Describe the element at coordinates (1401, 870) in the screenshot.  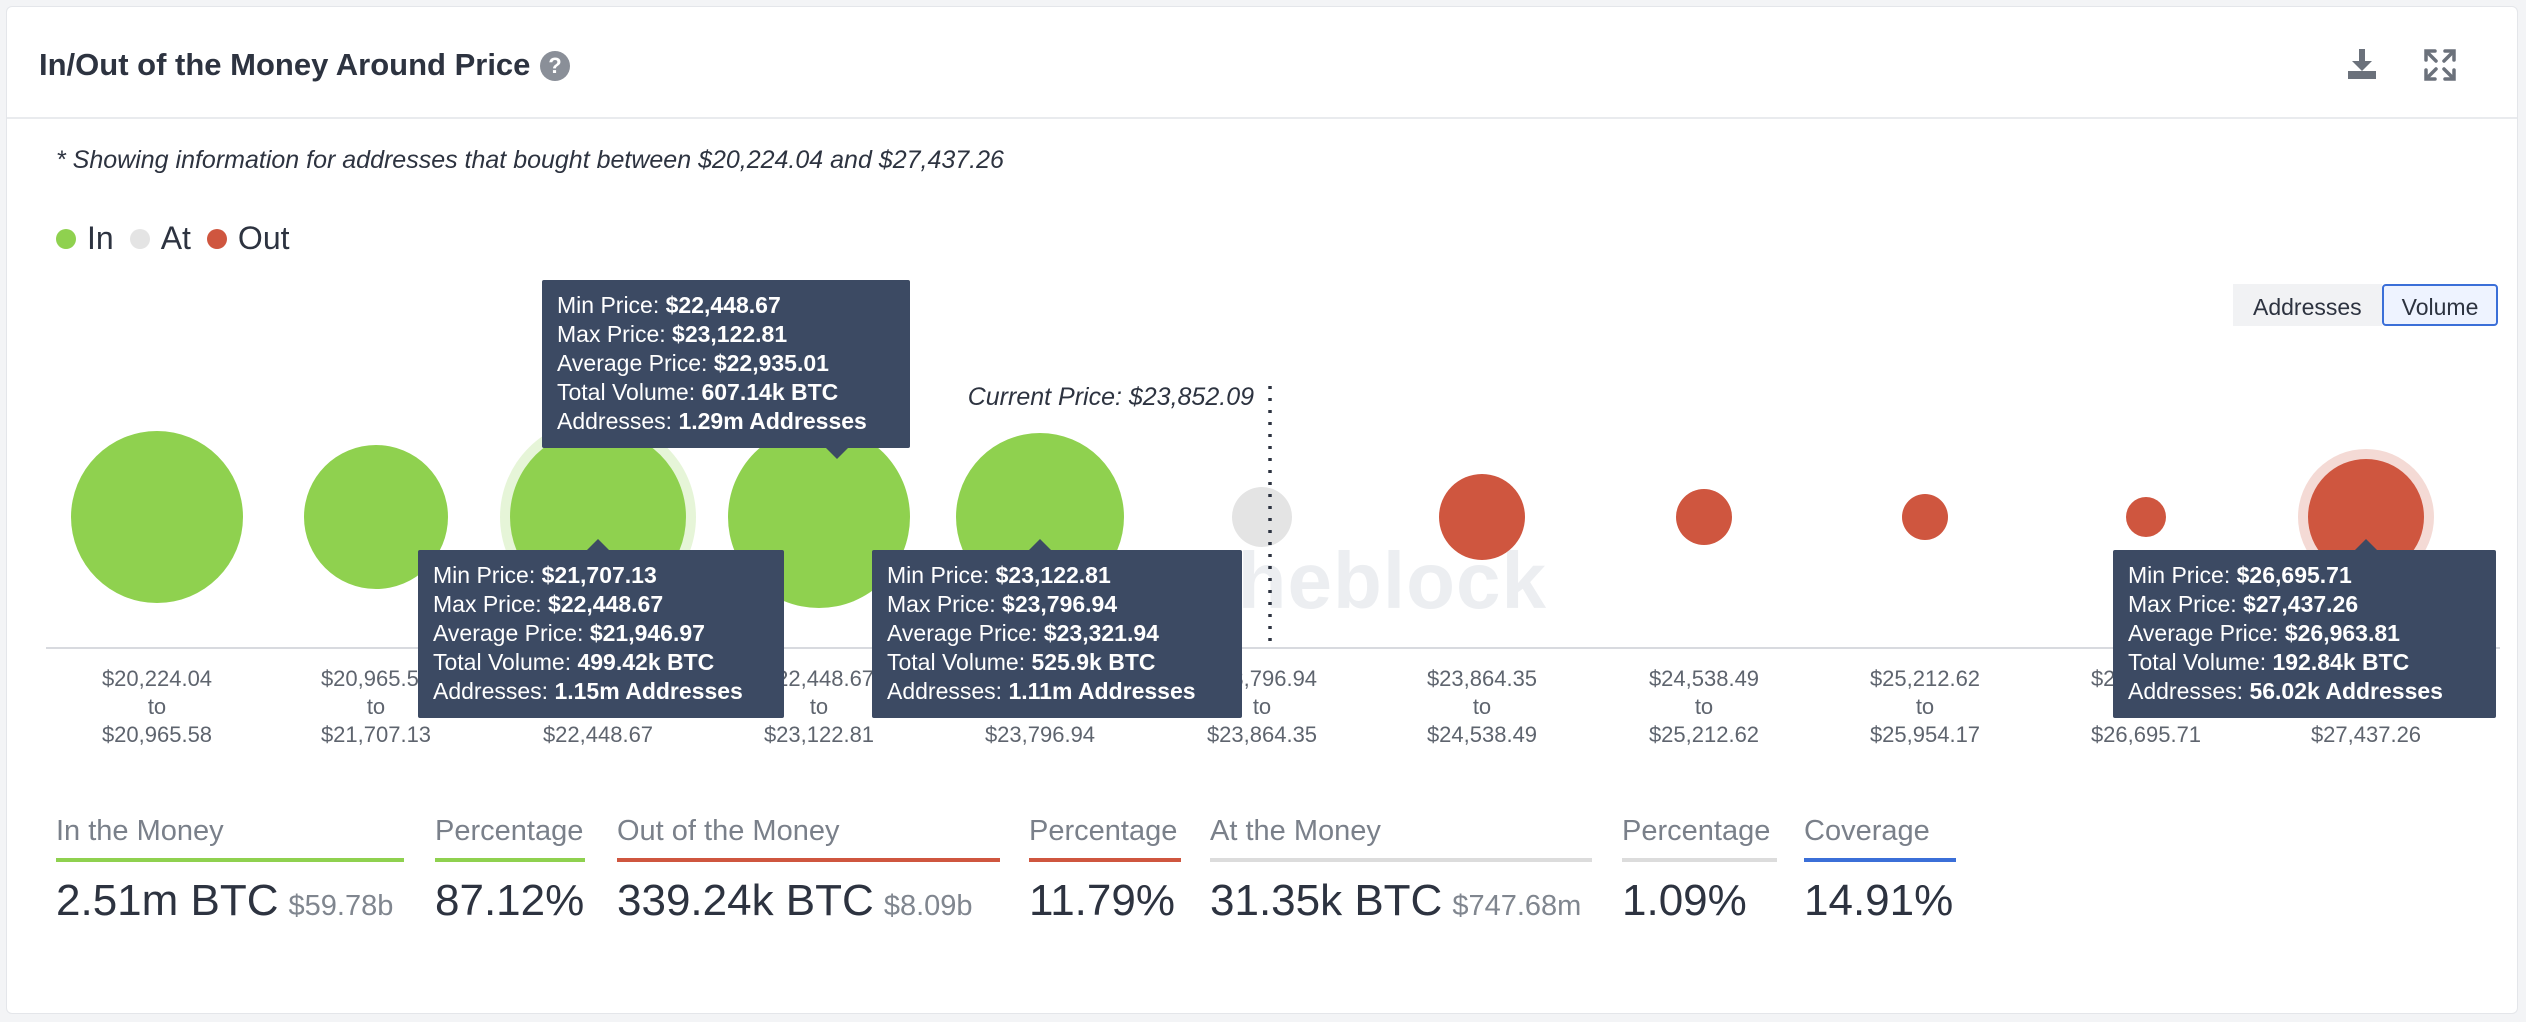
I see `stat-at-the-money: At the Money 31.35k BTC $747.68m` at that location.